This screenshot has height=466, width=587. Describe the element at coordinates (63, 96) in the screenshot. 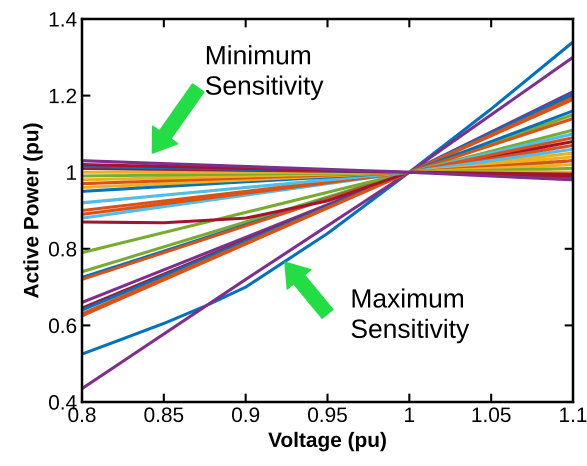

I see `y-tick-label: 1.2` at that location.